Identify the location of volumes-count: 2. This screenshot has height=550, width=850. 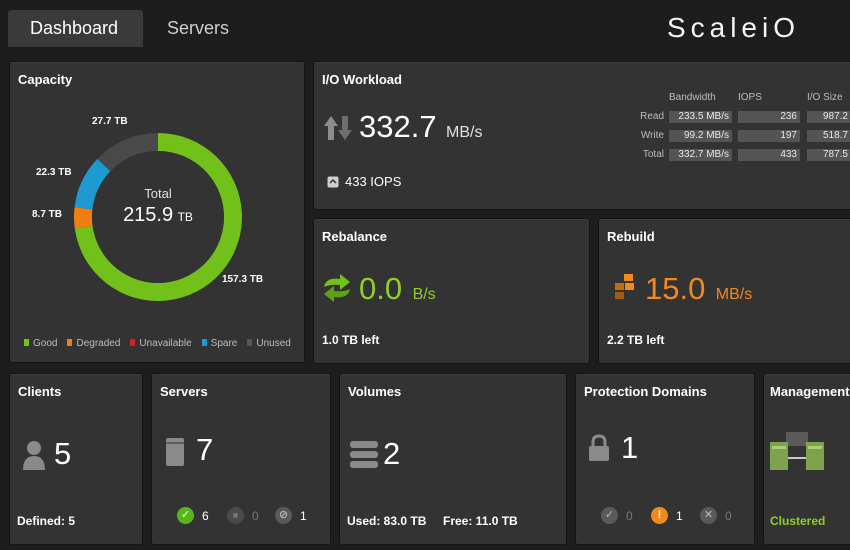
(392, 453).